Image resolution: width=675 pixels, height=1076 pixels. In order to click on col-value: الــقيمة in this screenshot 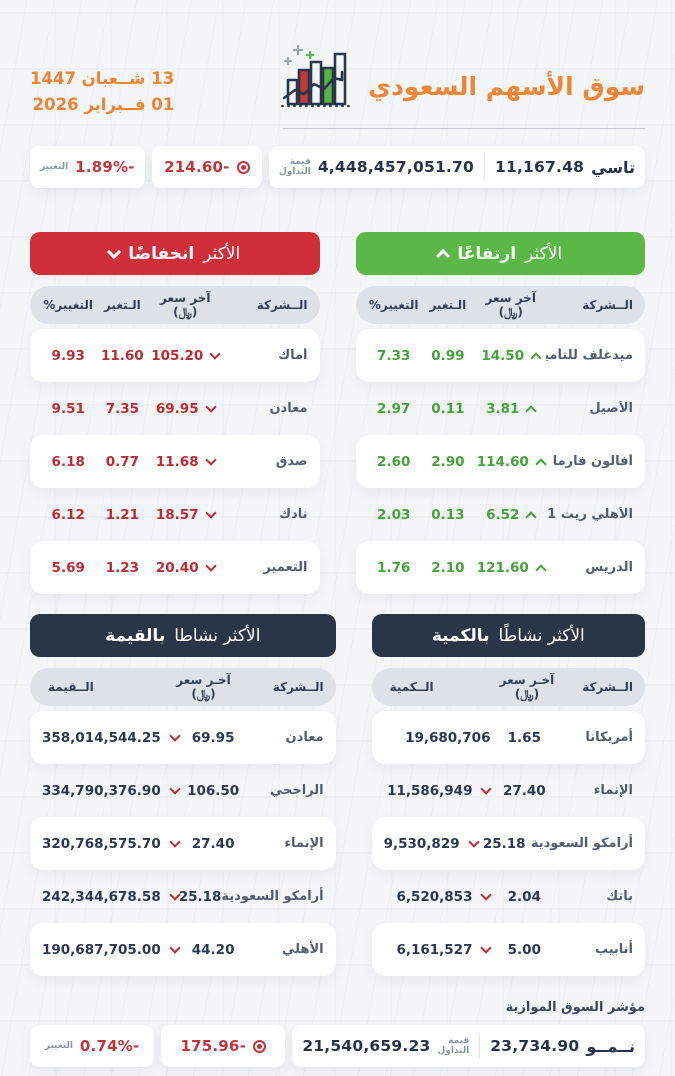, I will do `click(71, 687)`.